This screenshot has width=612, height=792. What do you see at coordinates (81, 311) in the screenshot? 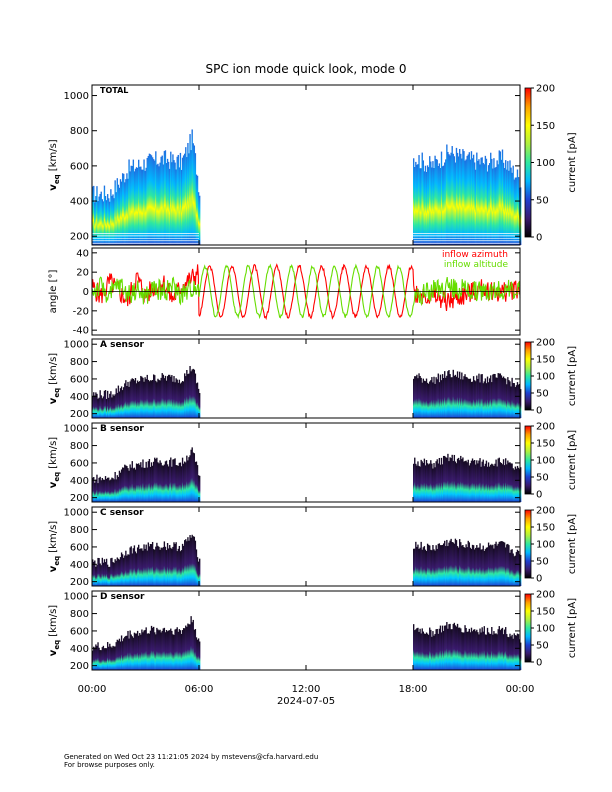
I see `y-tick-label: -20` at bounding box center [81, 311].